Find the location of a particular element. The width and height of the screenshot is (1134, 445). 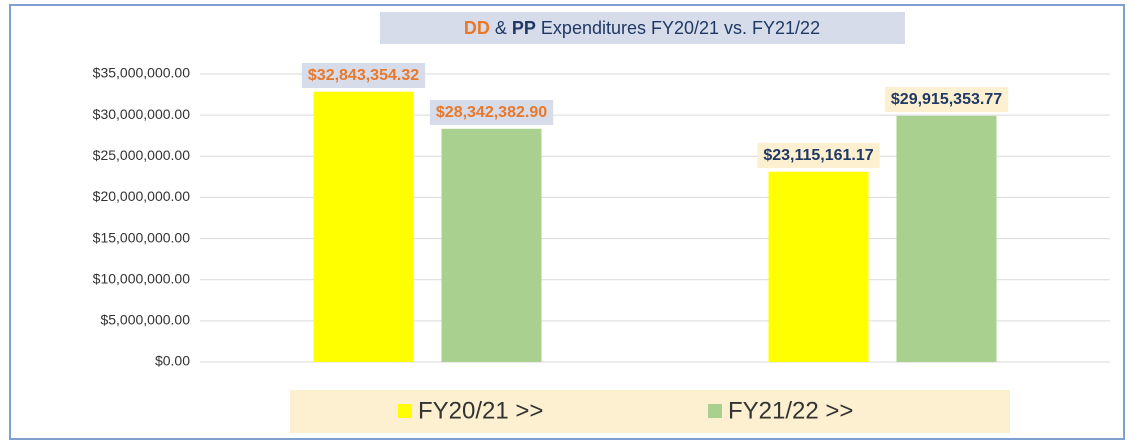

y-tick-label: $30,000,000.00 is located at coordinates (142, 114).